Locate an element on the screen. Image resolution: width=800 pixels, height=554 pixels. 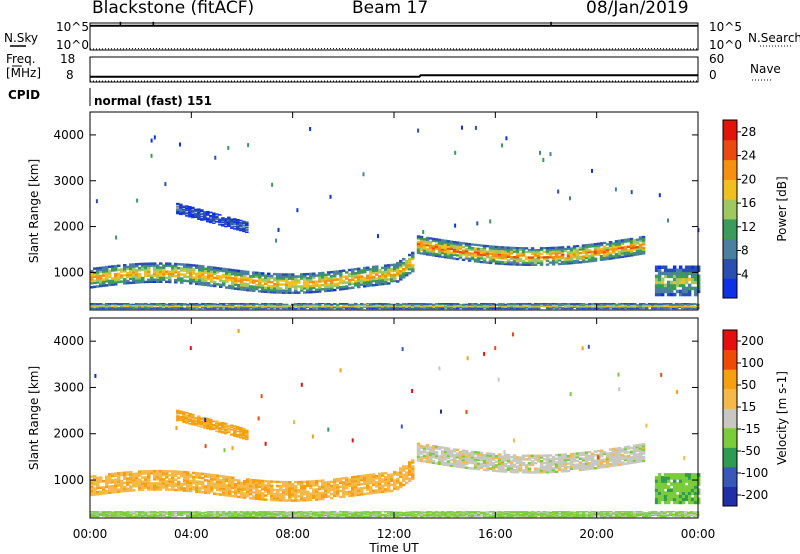
power-colorbar-segment is located at coordinates (730, 130).